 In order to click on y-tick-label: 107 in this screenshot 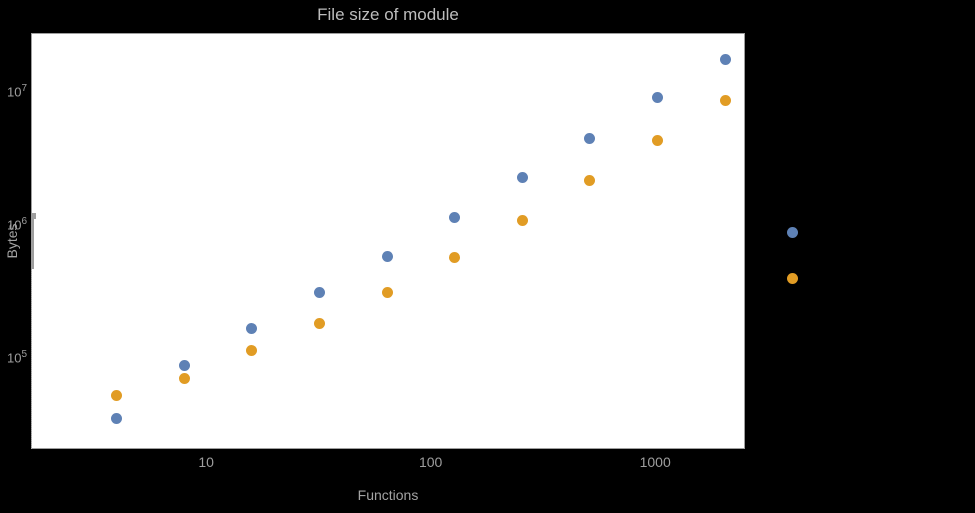, I will do `click(16, 91)`.